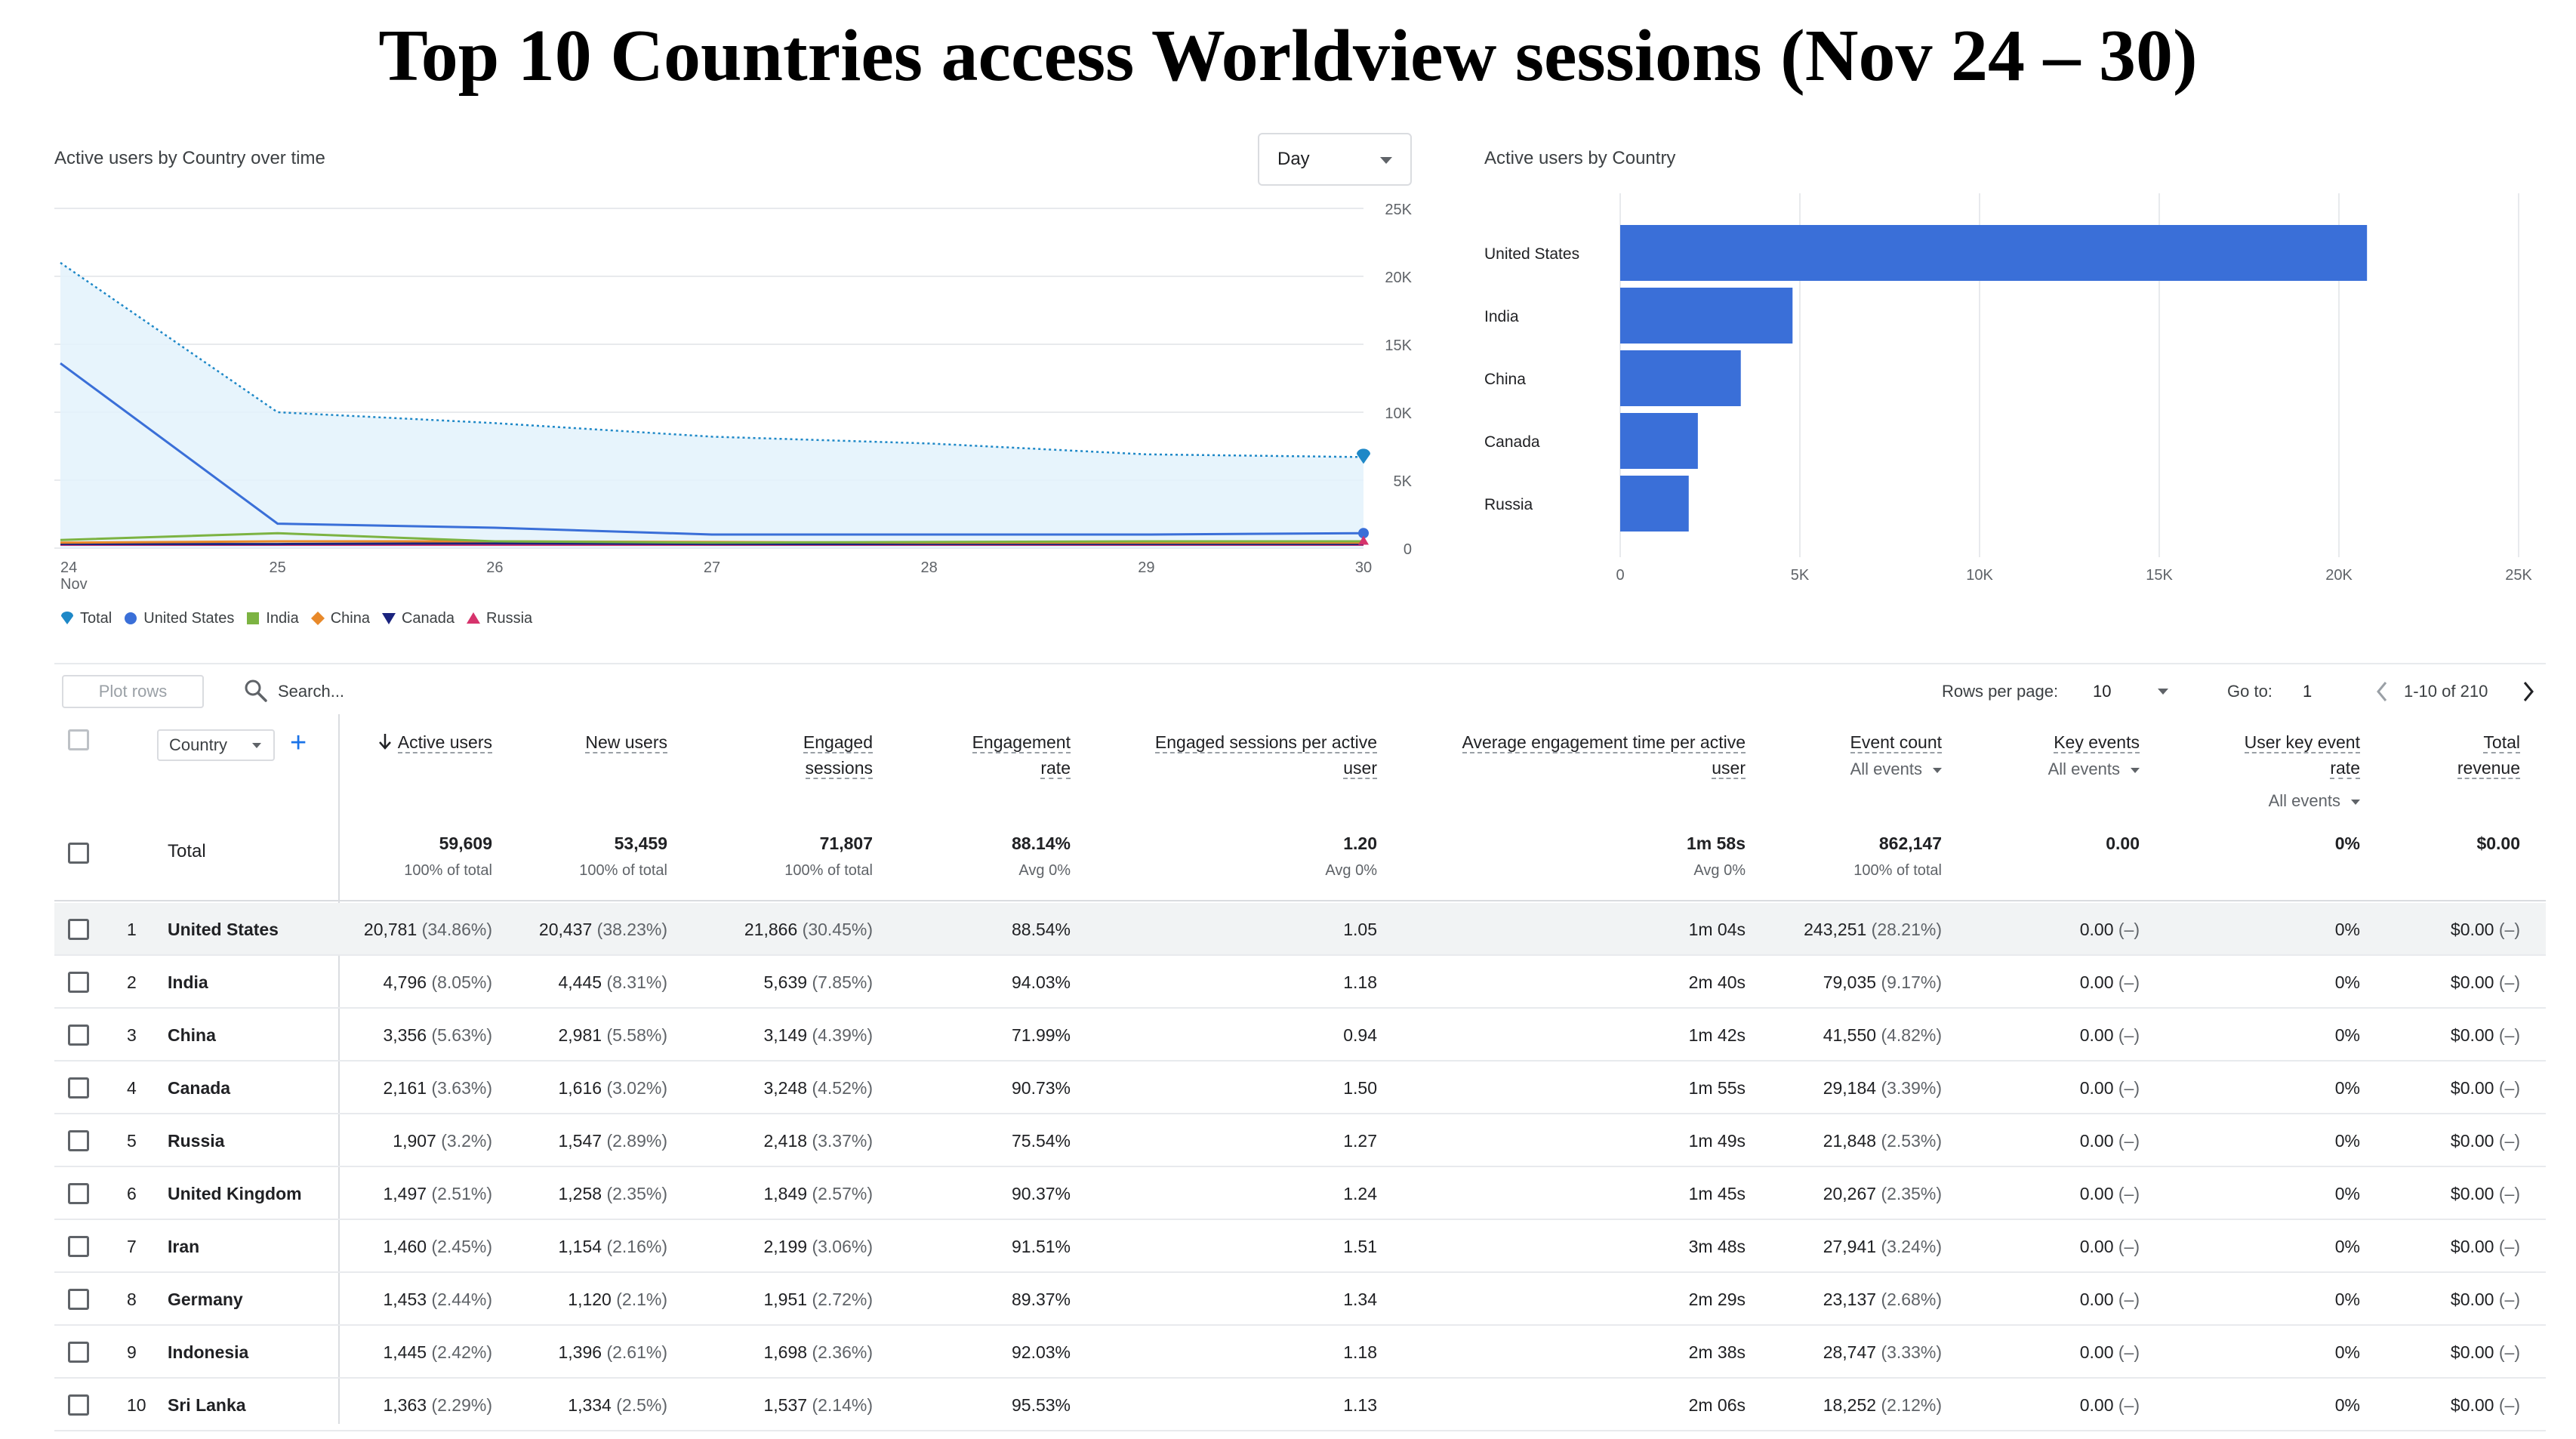 This screenshot has height=1439, width=2576. I want to click on x-tick-label: 15K, so click(2159, 575).